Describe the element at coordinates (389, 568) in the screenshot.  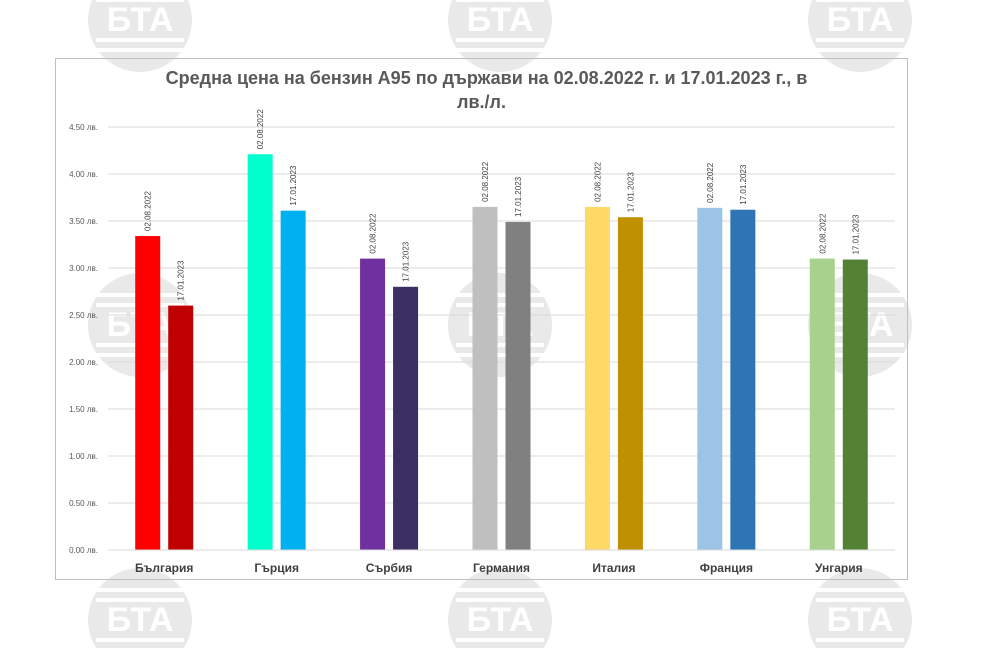
I see `x-tick-label: Сърбия` at that location.